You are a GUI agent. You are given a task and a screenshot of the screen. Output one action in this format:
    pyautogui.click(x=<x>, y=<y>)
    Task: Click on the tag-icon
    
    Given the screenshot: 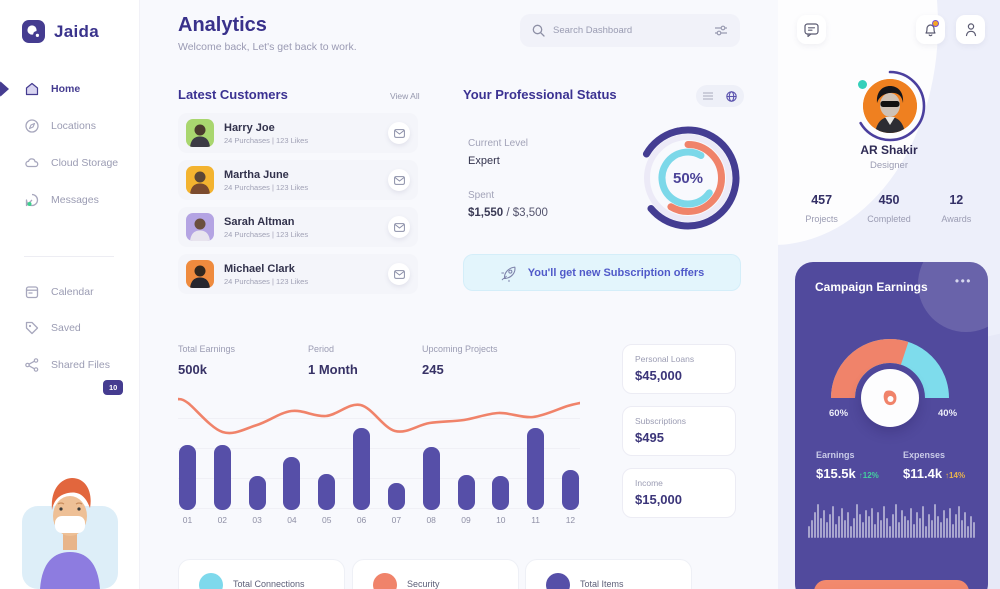 What is the action you would take?
    pyautogui.click(x=32, y=328)
    